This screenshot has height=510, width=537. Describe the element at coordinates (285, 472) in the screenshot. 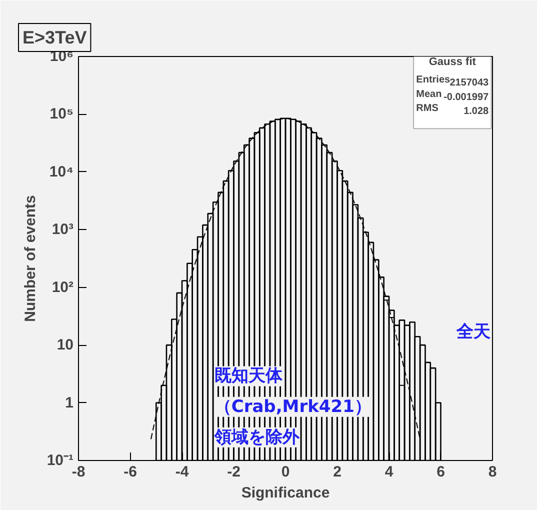

I see `x-tick-label: 0` at that location.